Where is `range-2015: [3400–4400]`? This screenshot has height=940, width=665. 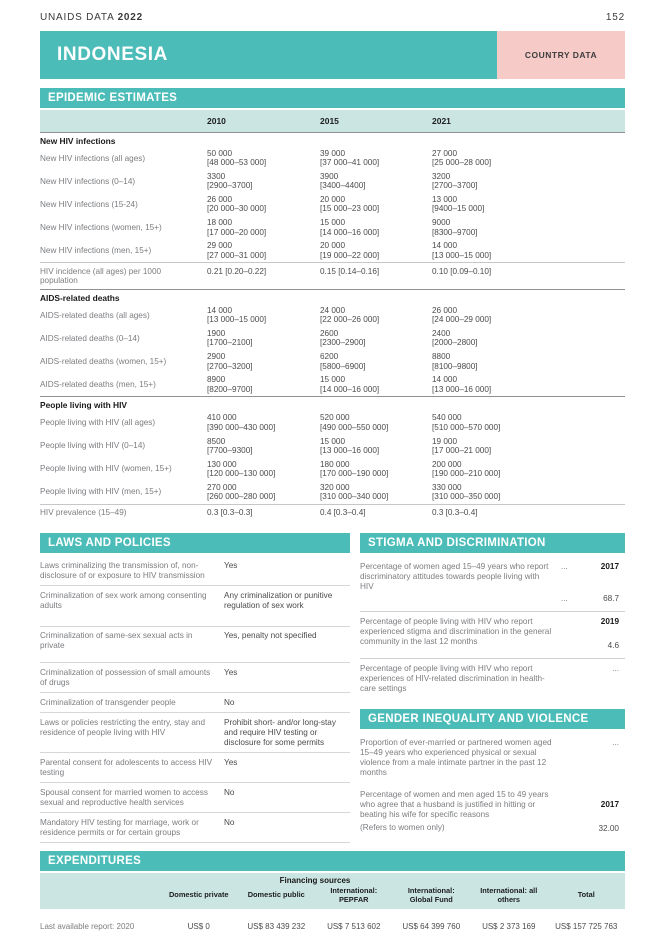 range-2015: [3400–4400] is located at coordinates (343, 186).